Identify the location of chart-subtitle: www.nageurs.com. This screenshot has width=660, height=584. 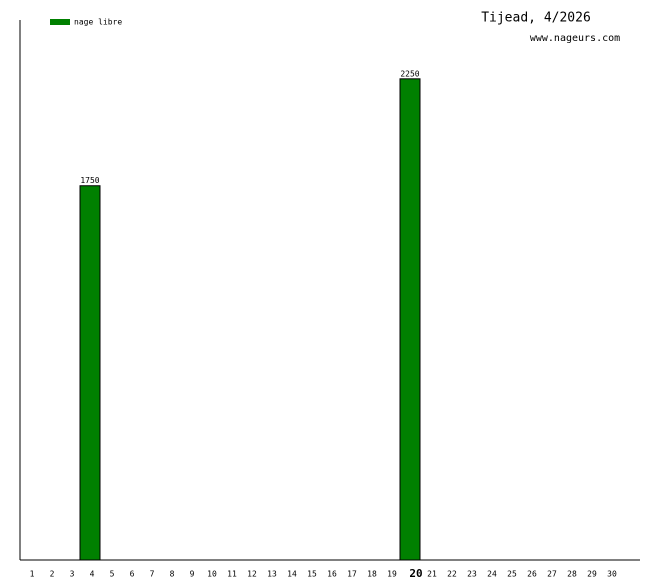
(575, 38).